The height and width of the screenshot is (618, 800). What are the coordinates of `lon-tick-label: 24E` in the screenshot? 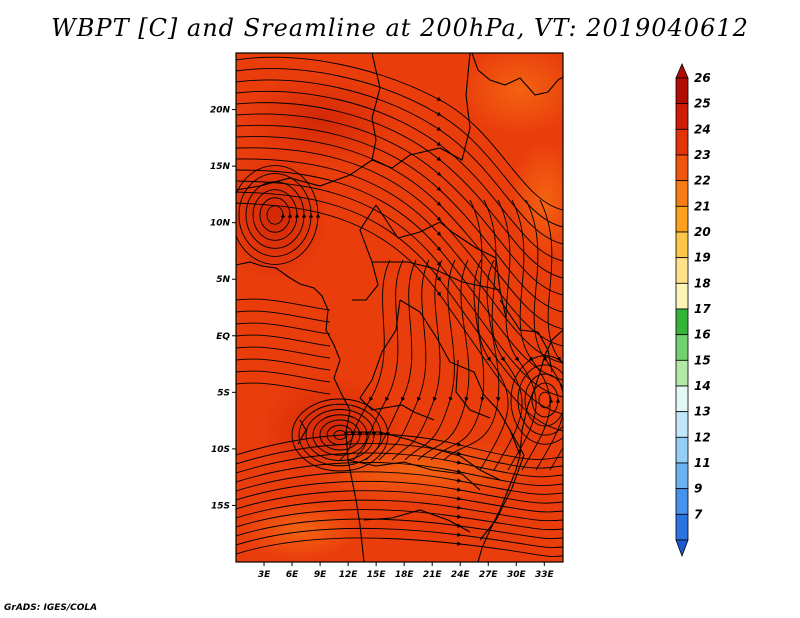 It's located at (461, 575).